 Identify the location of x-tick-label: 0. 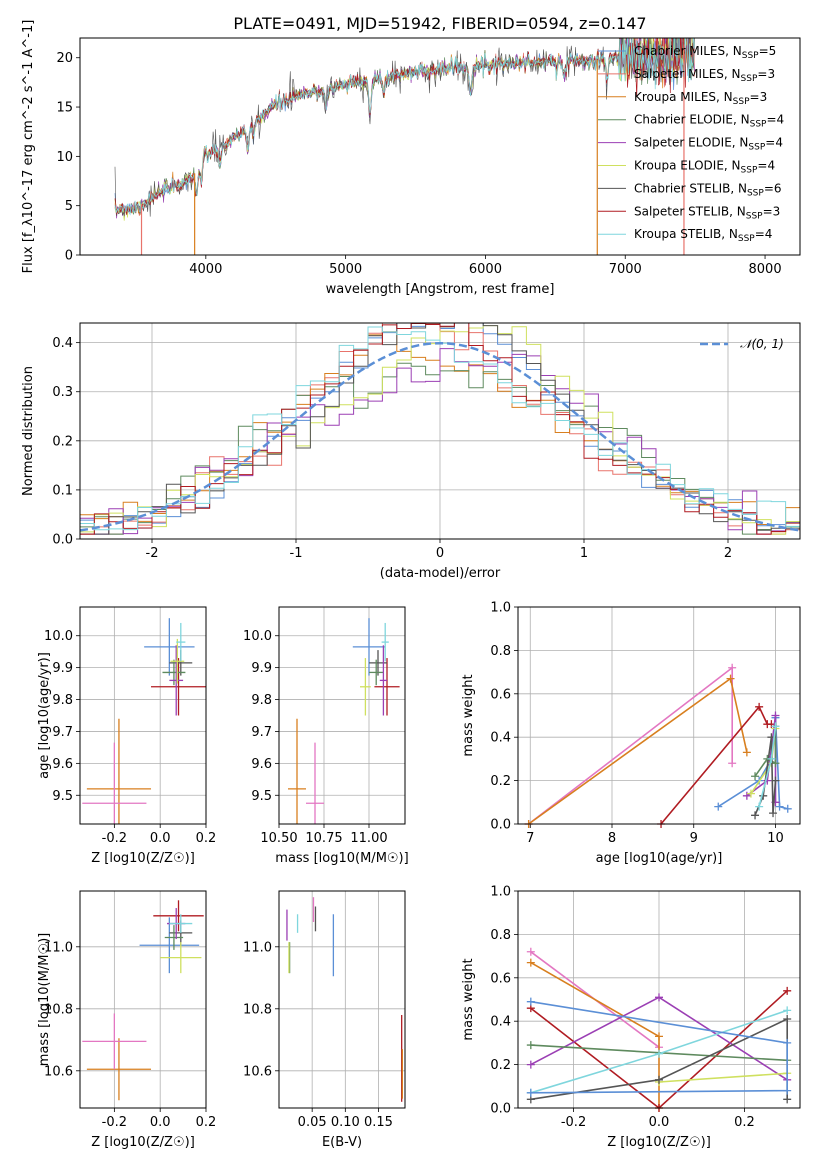
(440, 553).